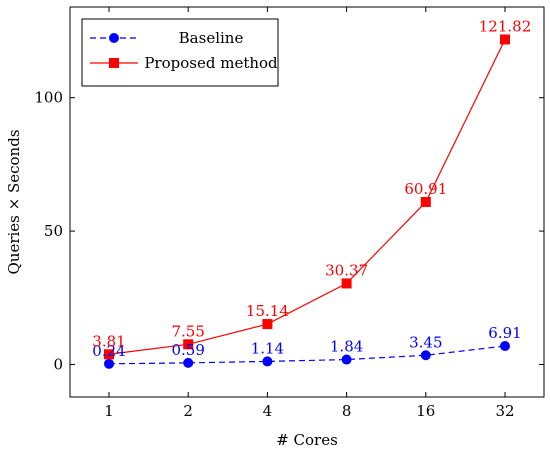  I want to click on data-label-proposed-method: 3.81, so click(108, 341).